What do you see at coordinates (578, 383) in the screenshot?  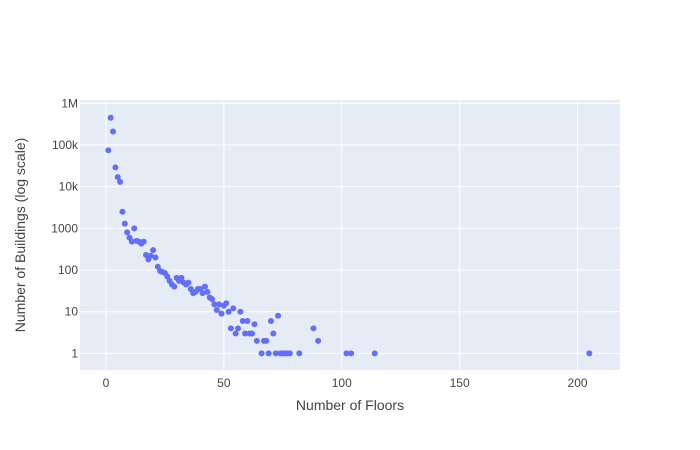 I see `x-tick-label: 200` at bounding box center [578, 383].